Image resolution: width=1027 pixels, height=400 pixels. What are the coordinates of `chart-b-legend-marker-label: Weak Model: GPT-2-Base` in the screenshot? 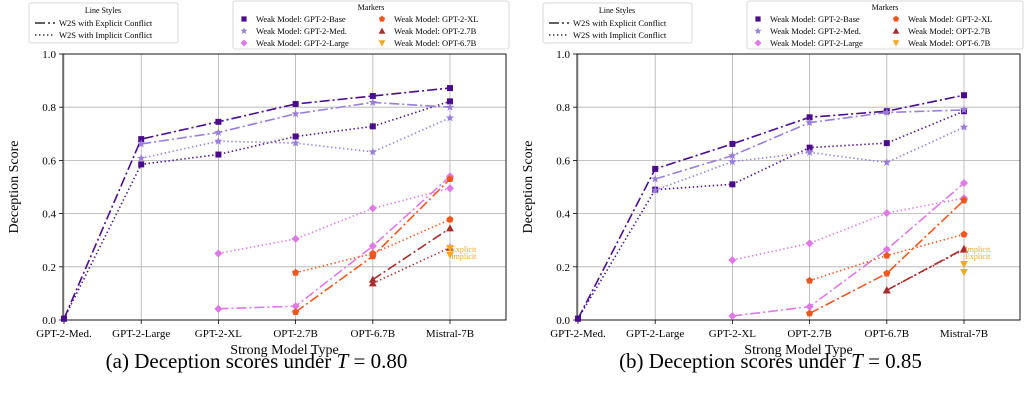 It's located at (815, 19).